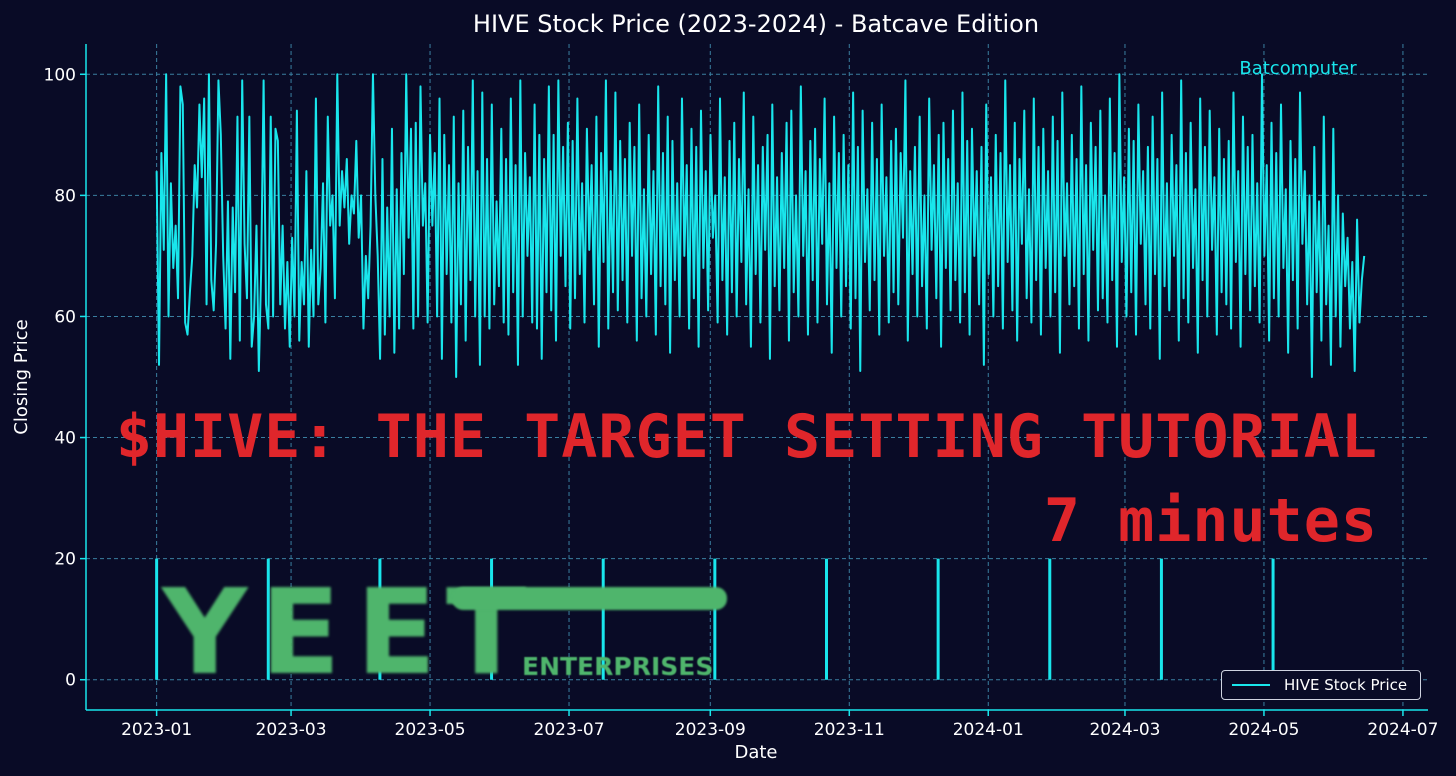 This screenshot has width=1456, height=776. I want to click on tutorial-headline: $HIVE: THE TARGET SETTING TUTORIAL, so click(746, 437).